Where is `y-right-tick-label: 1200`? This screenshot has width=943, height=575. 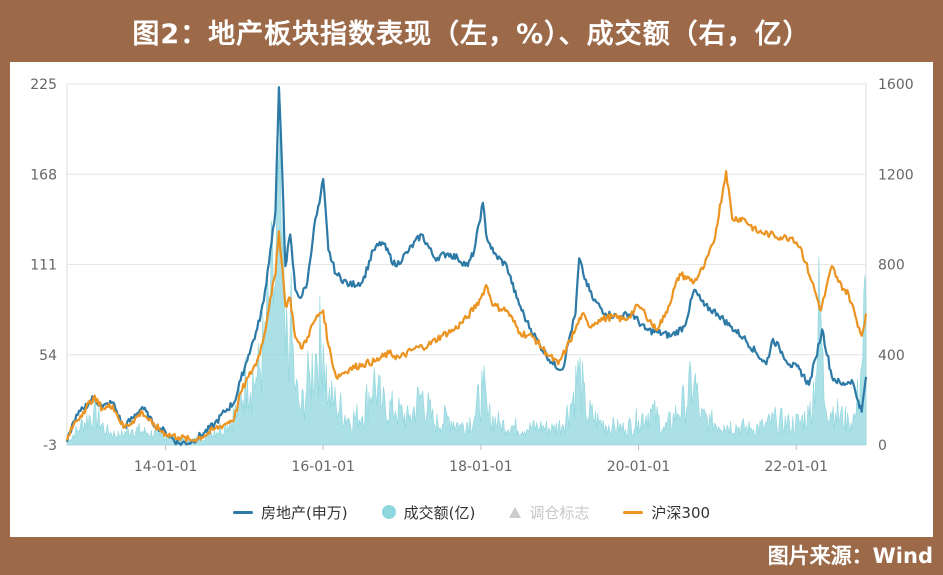
y-right-tick-label: 1200 is located at coordinates (896, 175).